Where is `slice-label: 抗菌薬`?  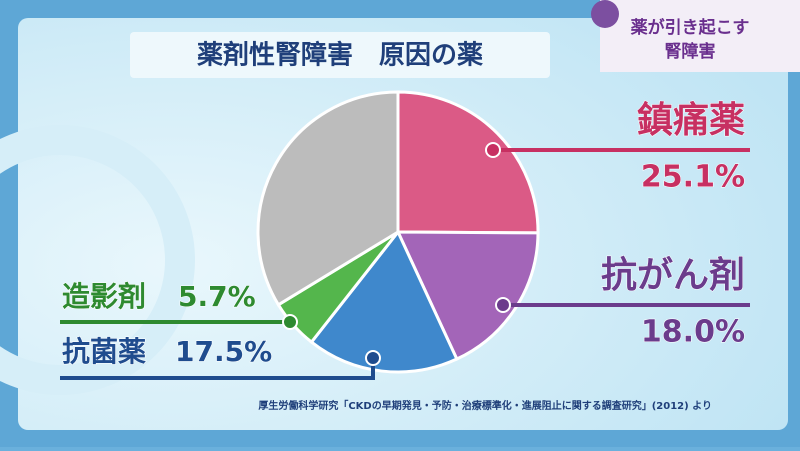 slice-label: 抗菌薬 is located at coordinates (104, 351).